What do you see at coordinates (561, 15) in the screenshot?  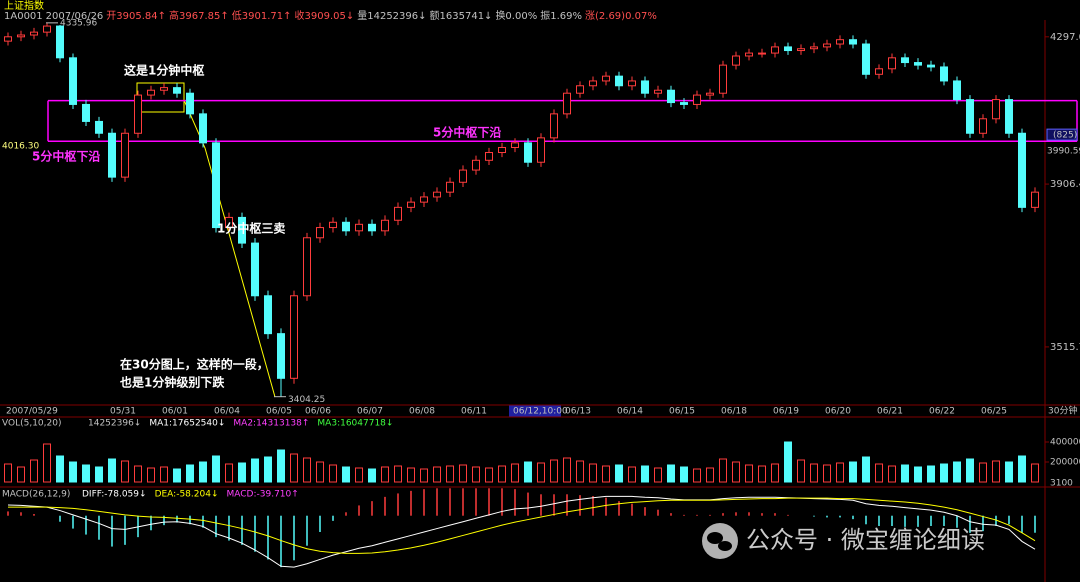 I see `info-item: 振1.69%` at bounding box center [561, 15].